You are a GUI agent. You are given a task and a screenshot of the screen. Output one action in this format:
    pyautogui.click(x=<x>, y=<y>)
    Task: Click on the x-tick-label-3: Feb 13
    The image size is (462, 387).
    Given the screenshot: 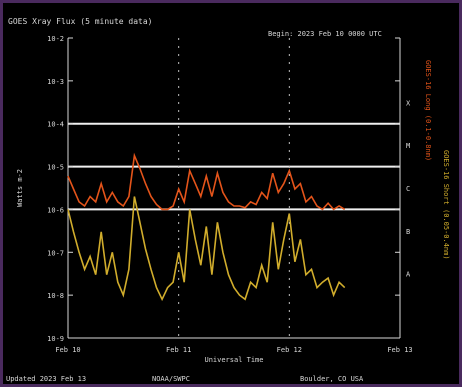 What is the action you would take?
    pyautogui.click(x=399, y=350)
    